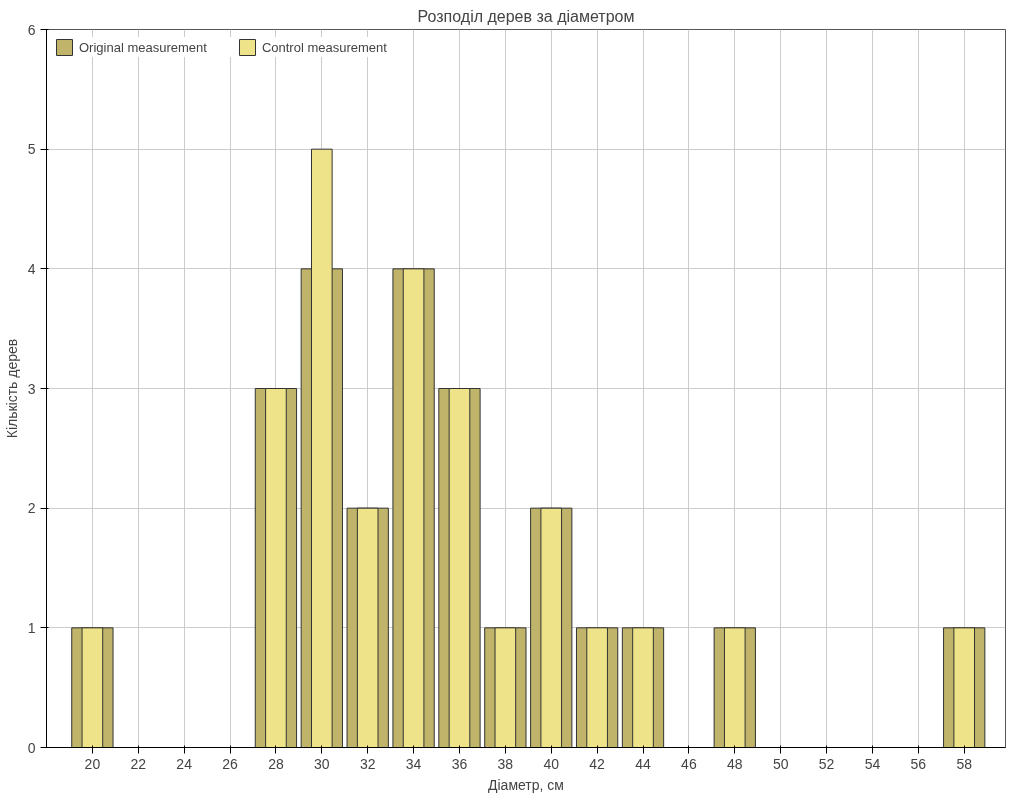 The height and width of the screenshot is (805, 1024). Describe the element at coordinates (31, 388) in the screenshot. I see `y-tick-label: 3` at that location.